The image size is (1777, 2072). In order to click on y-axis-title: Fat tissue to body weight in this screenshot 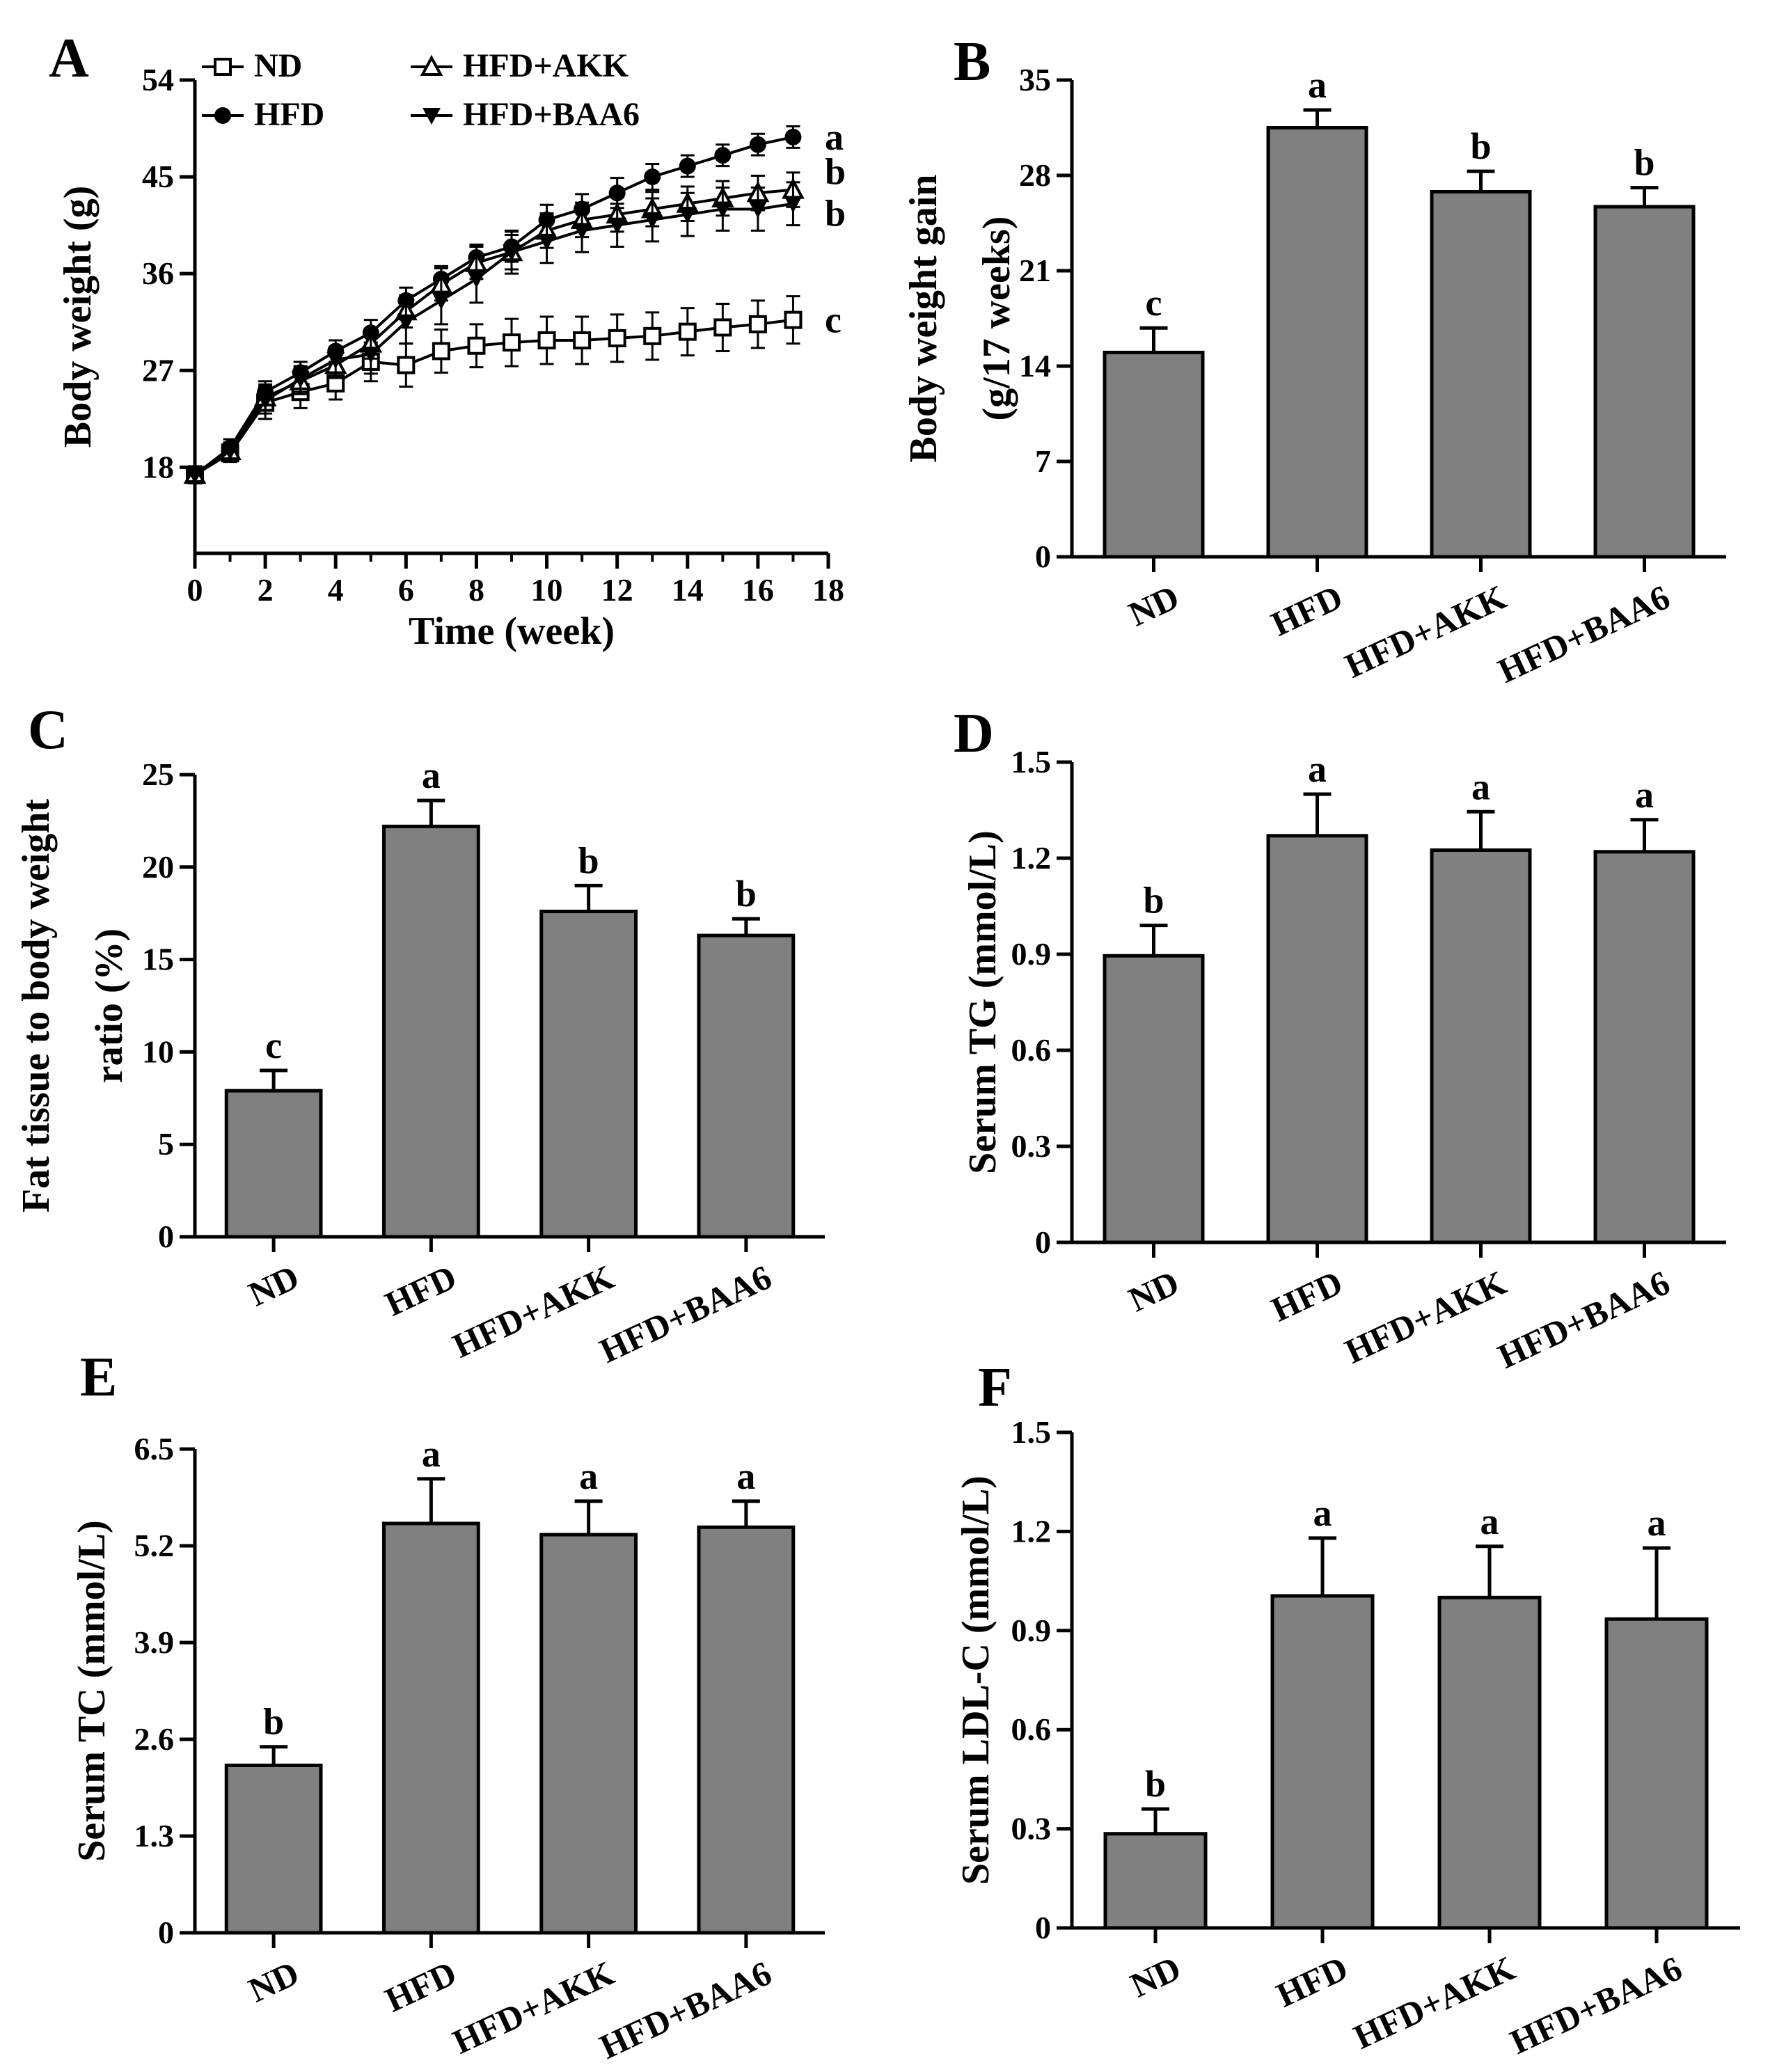, I will do `click(37, 1006)`.